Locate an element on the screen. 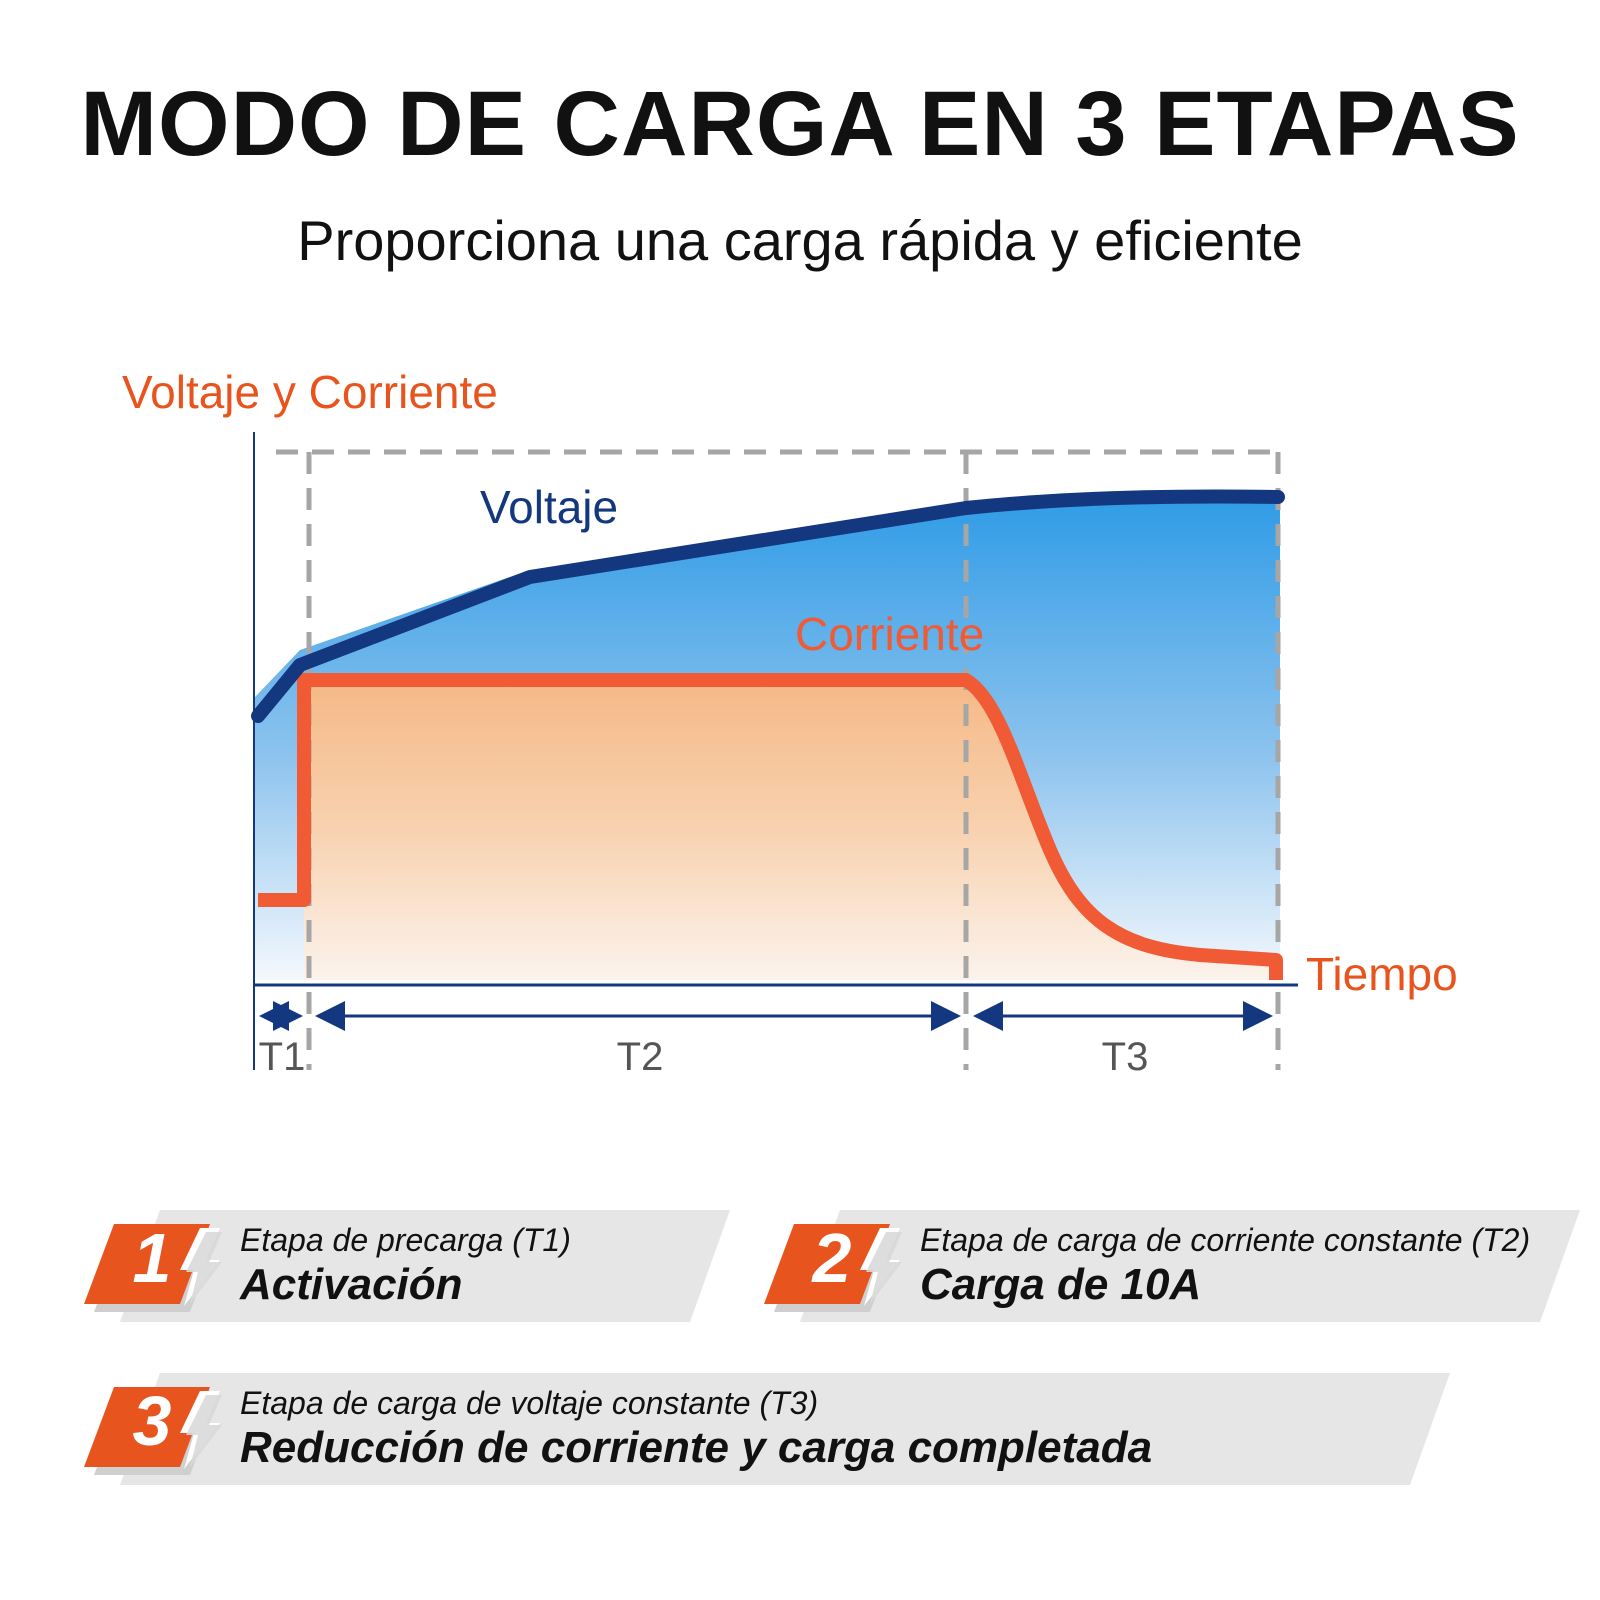 The width and height of the screenshot is (1600, 1600). page-subtitle: Proporciona una carga rápida y eficiente is located at coordinates (800, 240).